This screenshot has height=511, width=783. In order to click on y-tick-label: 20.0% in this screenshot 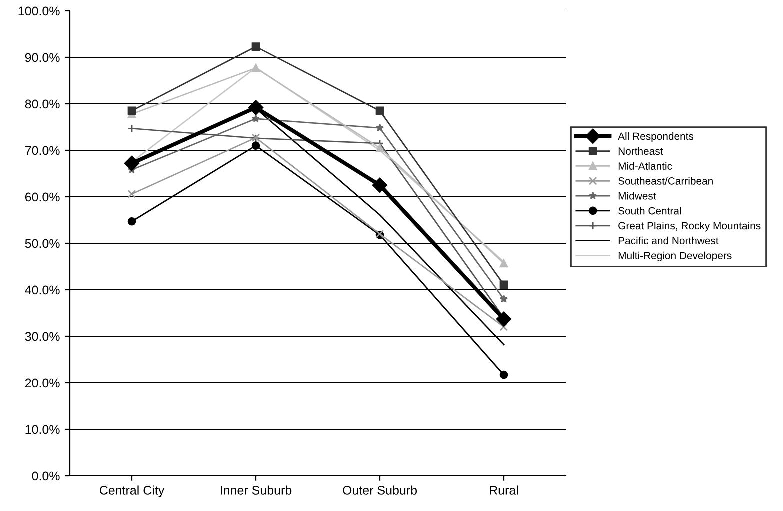, I will do `click(42, 383)`.